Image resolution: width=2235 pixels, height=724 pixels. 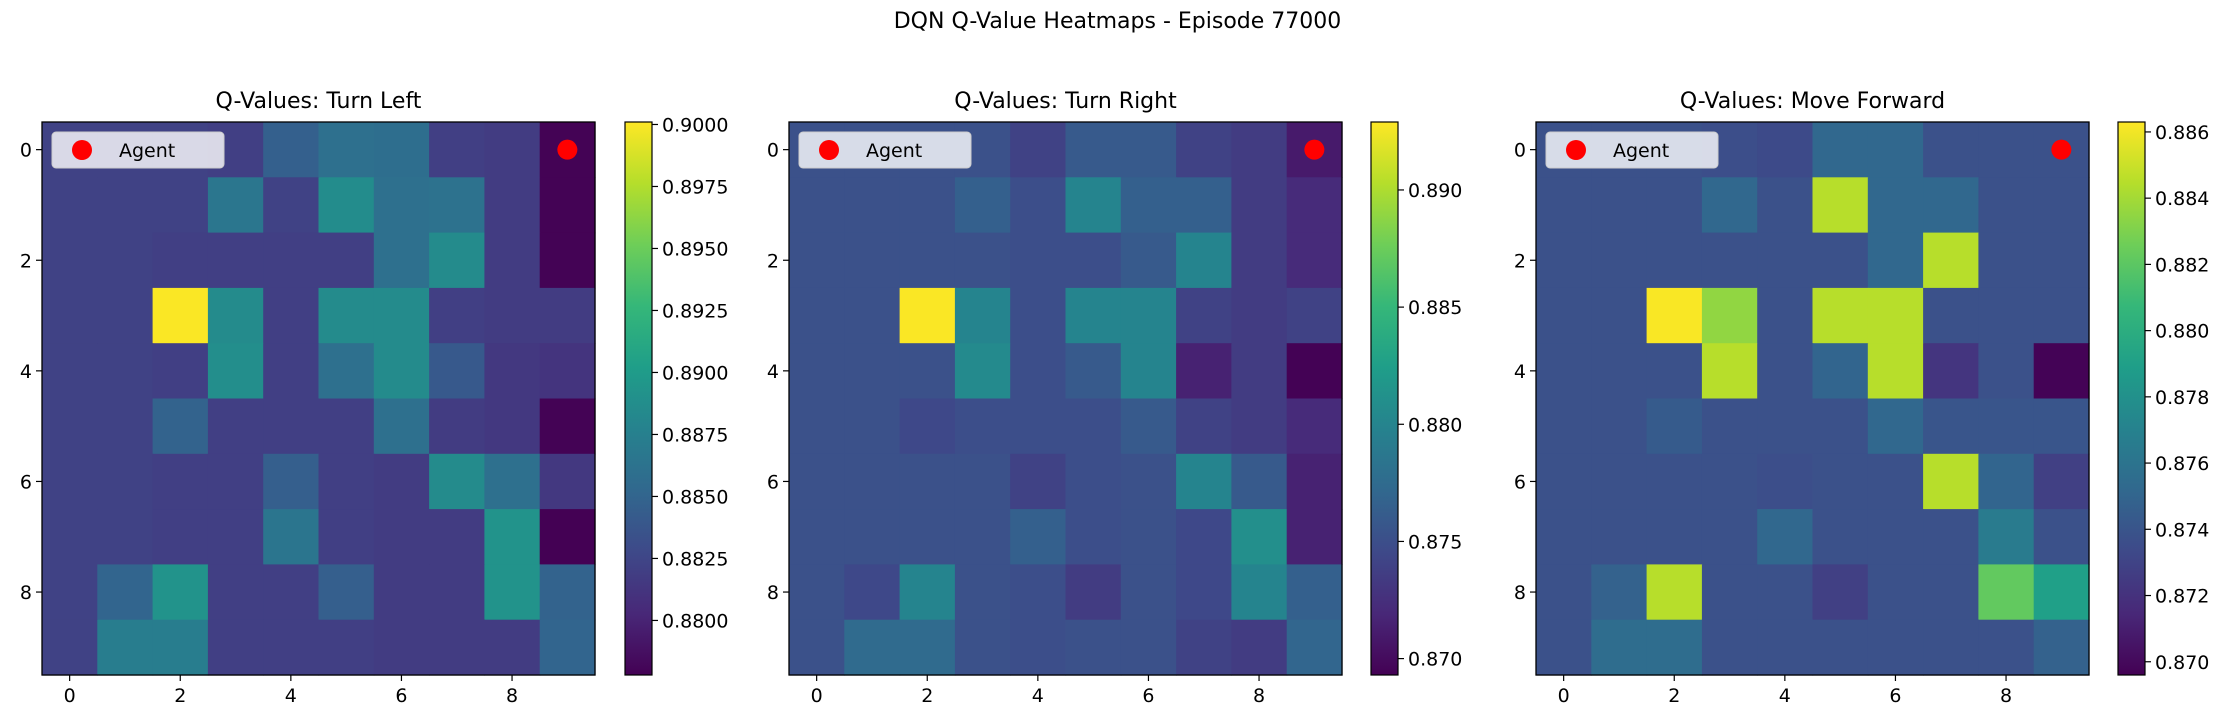 What do you see at coordinates (26, 151) in the screenshot?
I see `y-tick-label: 0` at bounding box center [26, 151].